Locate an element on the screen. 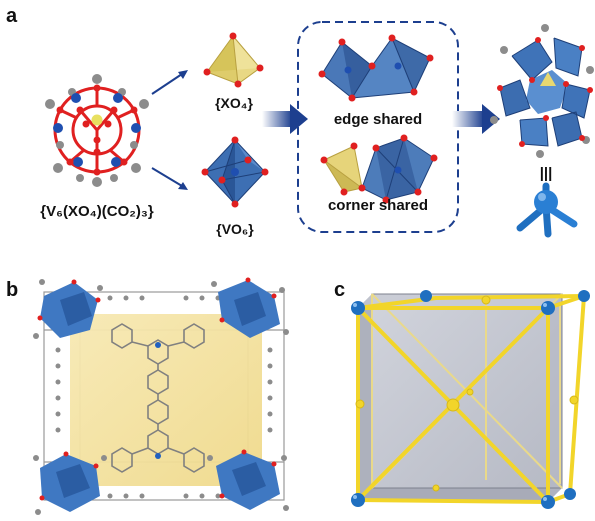 The height and width of the screenshot is (521, 595). sharing-modes-box is located at coordinates (378, 127).